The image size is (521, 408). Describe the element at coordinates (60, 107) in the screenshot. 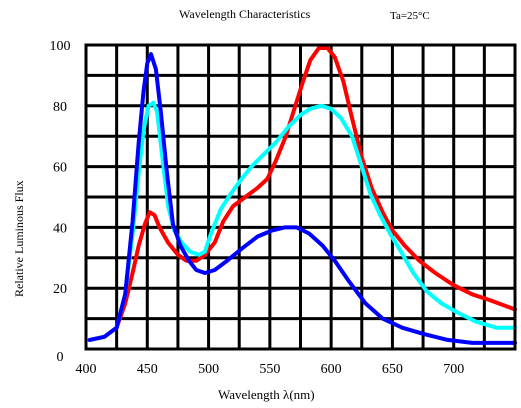

I see `y-tick-label: 80` at that location.